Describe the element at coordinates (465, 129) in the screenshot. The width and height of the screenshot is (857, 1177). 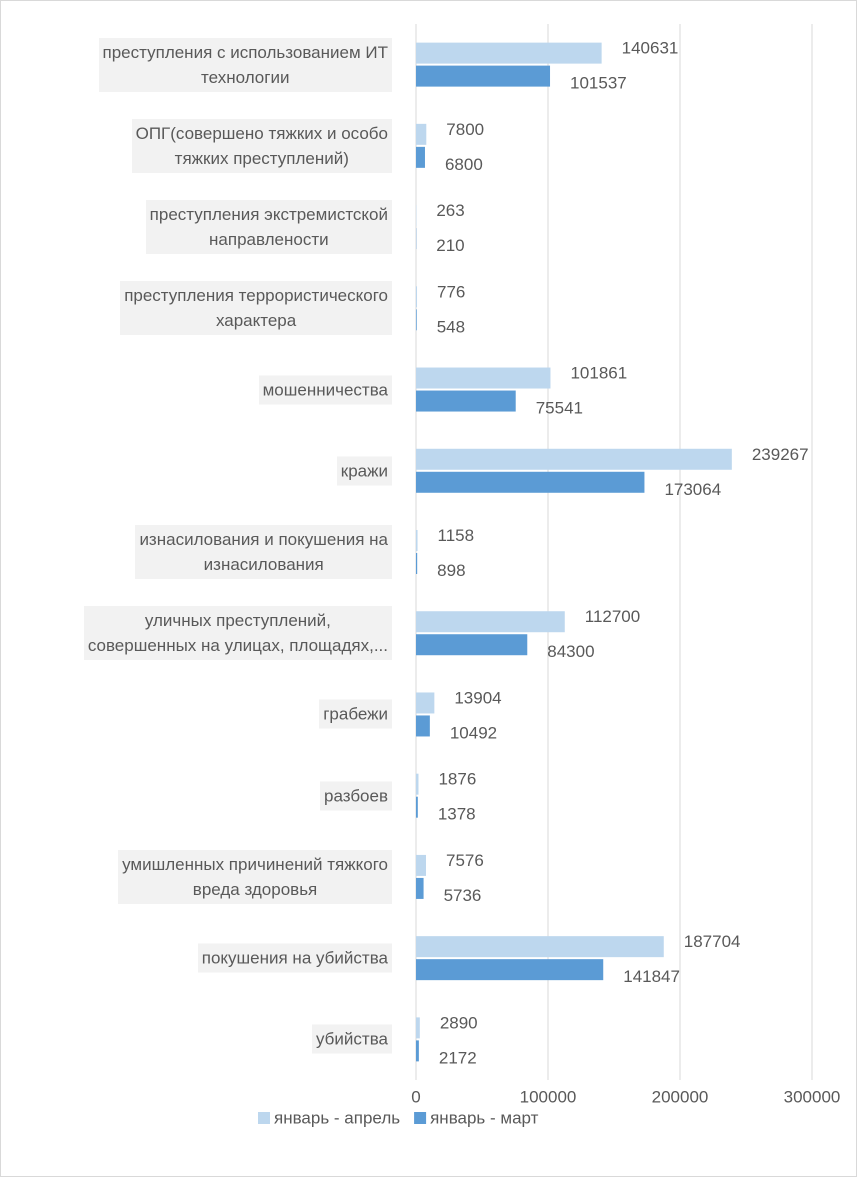
I see `data-label: 7800` at that location.